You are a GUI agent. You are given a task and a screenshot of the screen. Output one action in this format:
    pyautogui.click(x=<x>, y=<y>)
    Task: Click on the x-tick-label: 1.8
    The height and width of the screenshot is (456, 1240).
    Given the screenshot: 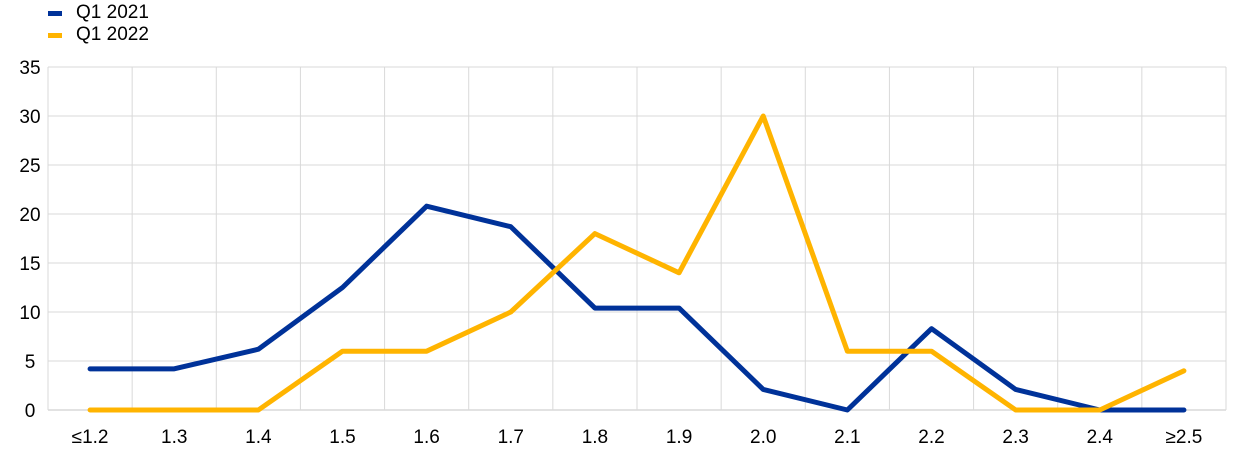 What is the action you would take?
    pyautogui.click(x=595, y=437)
    